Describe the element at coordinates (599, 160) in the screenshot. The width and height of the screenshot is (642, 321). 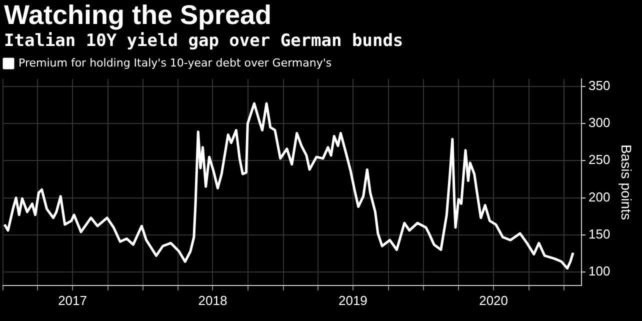
I see `y-tick-label: 250` at that location.